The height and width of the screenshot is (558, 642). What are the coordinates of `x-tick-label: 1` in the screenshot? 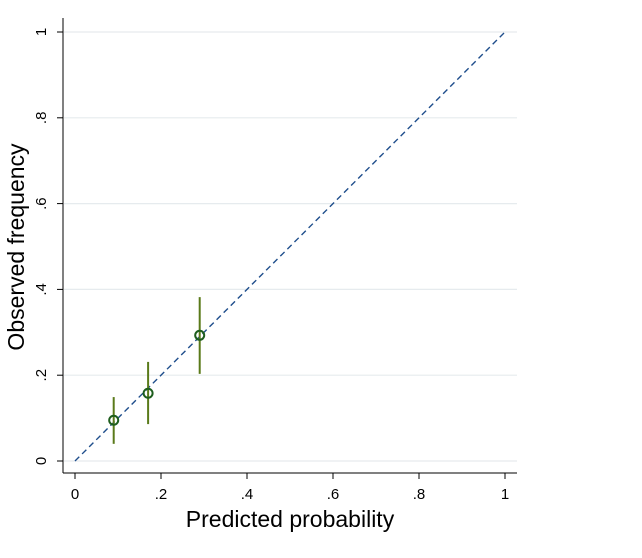 It's located at (505, 494).